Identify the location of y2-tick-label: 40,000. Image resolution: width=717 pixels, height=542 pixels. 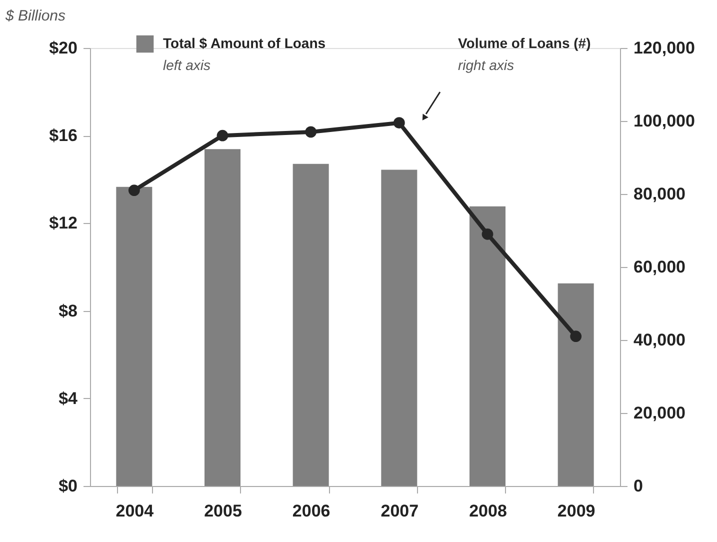
(660, 340).